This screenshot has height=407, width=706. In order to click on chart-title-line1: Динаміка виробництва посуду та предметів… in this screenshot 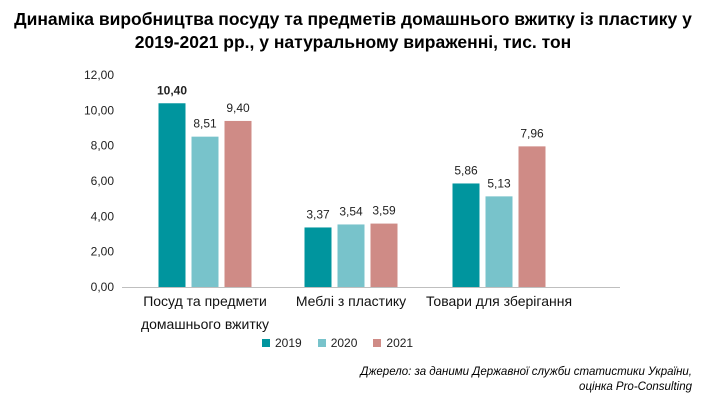, I will do `click(353, 19)`.